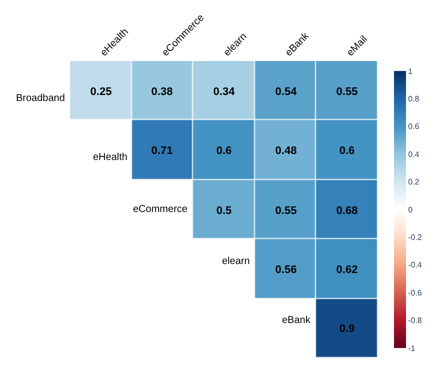 The width and height of the screenshot is (443, 380). Describe the element at coordinates (411, 71) in the screenshot. I see `color-bar-label: 1` at that location.